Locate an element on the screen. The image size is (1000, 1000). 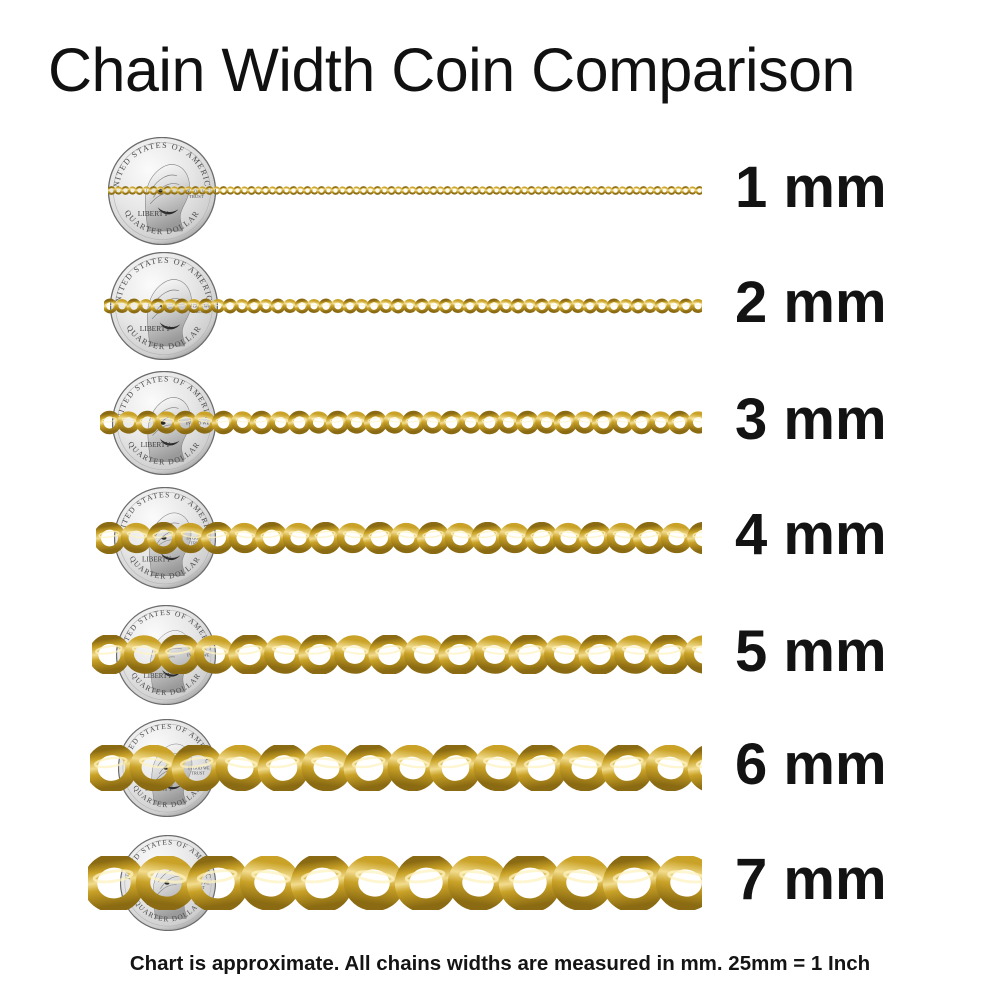
chain-width-label-3mm: 3 mm is located at coordinates (811, 419).